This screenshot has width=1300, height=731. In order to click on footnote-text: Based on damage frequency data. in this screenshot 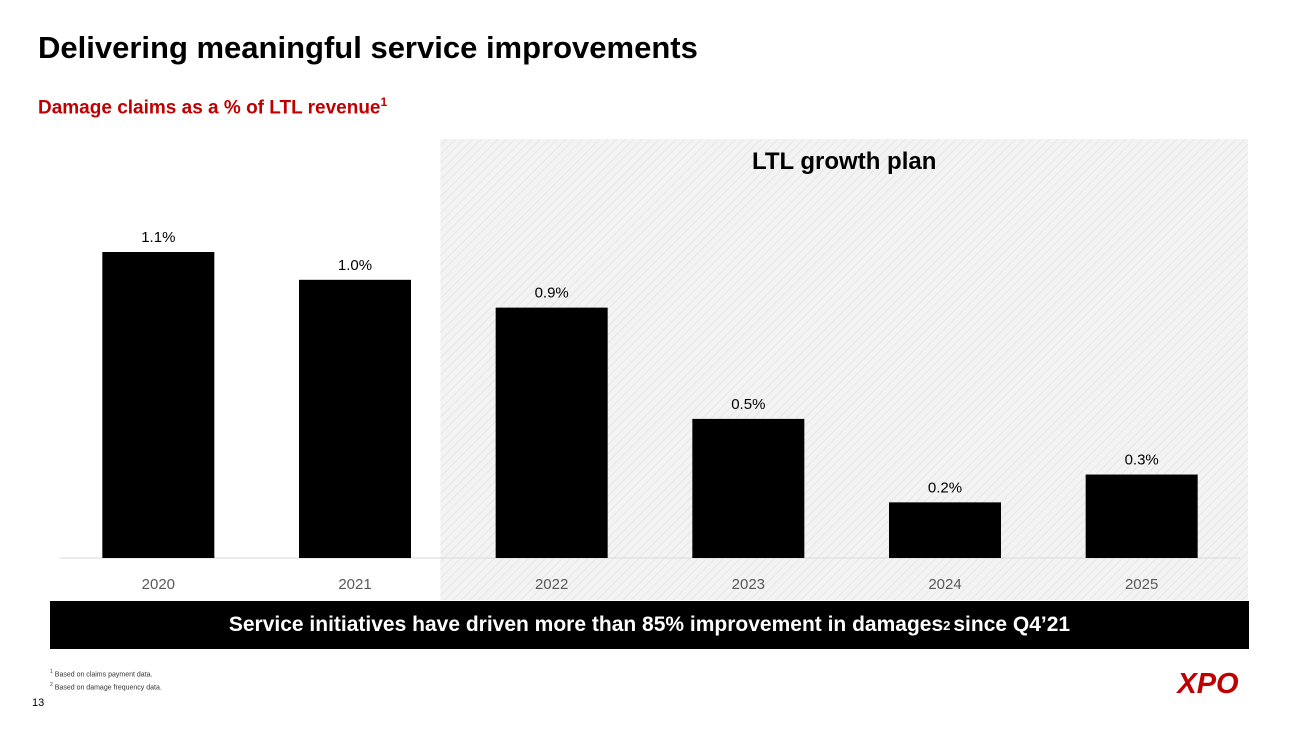, I will do `click(108, 688)`.